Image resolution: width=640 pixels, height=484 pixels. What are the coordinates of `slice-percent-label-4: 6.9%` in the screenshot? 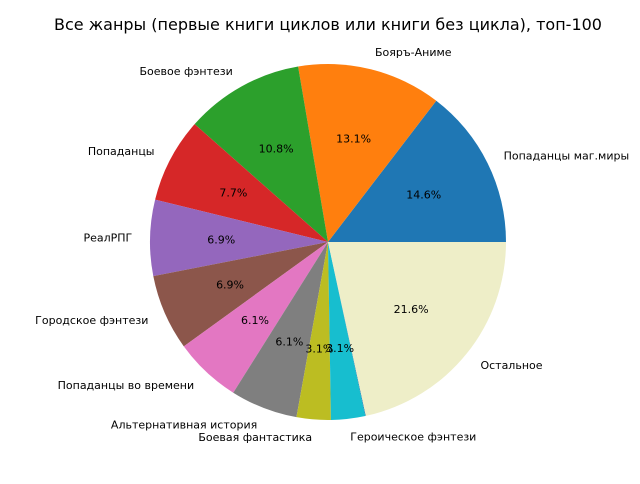 It's located at (221, 239).